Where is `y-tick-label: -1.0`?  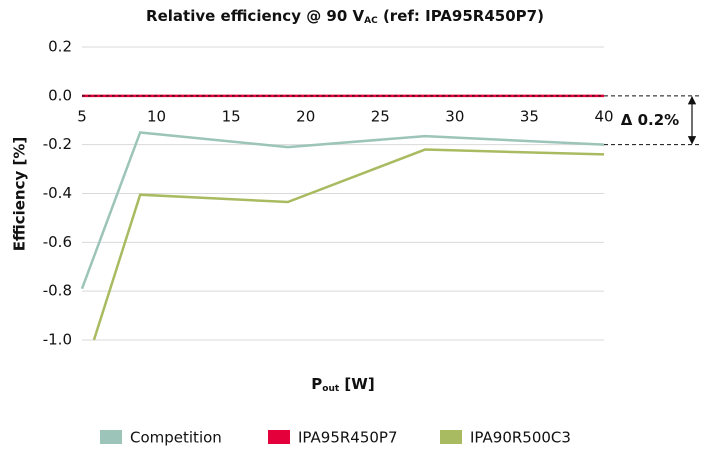
y-tick-label: -1.0 is located at coordinates (57, 340).